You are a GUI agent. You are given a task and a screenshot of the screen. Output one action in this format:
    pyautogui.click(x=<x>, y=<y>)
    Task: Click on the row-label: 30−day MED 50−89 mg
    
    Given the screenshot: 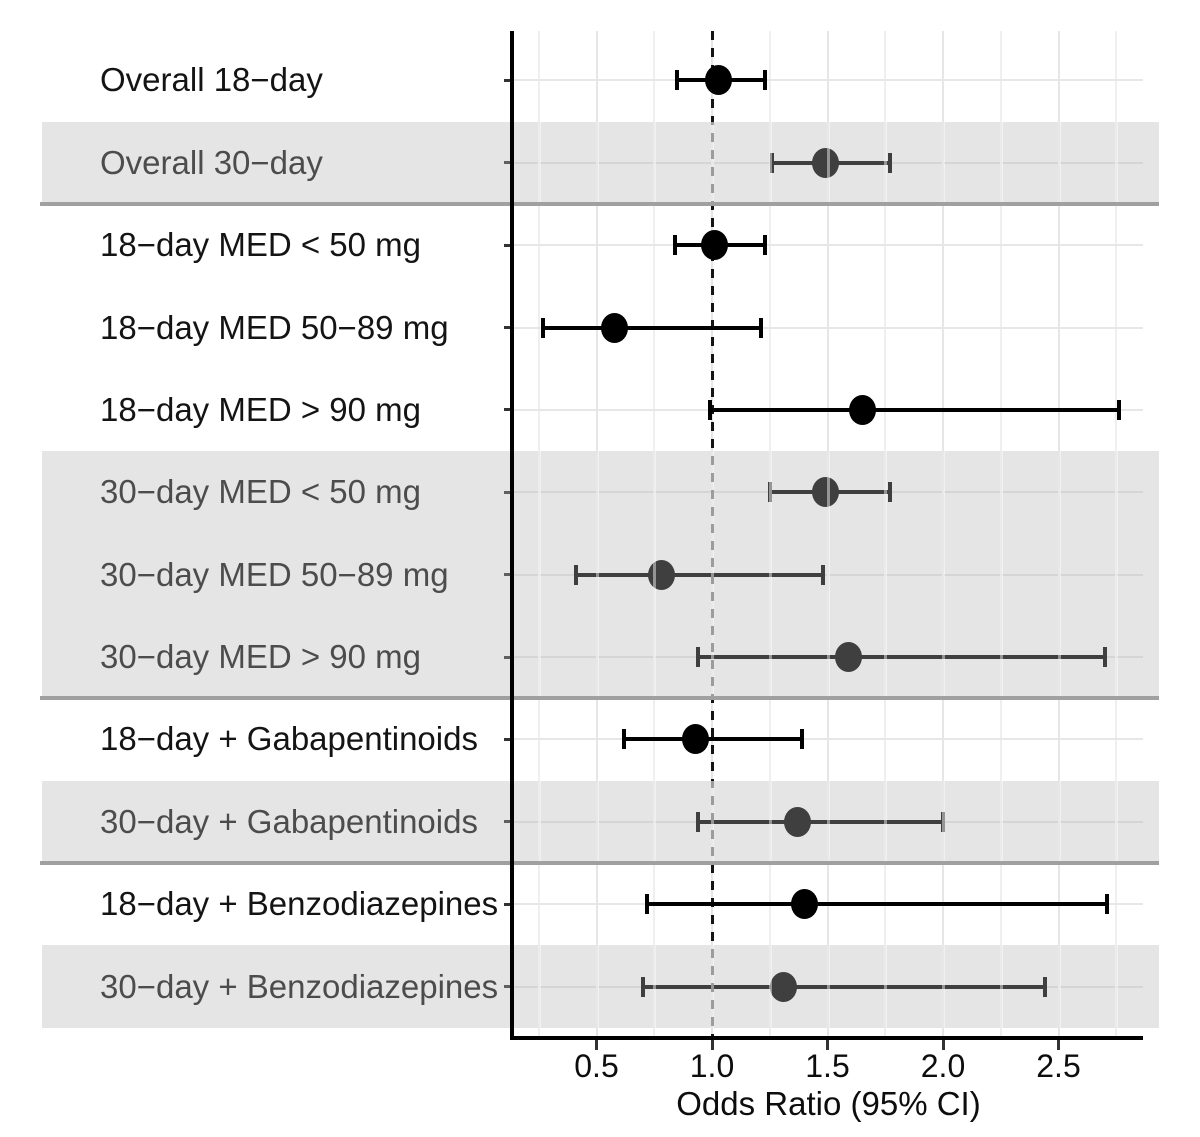 What is the action you would take?
    pyautogui.click(x=274, y=574)
    